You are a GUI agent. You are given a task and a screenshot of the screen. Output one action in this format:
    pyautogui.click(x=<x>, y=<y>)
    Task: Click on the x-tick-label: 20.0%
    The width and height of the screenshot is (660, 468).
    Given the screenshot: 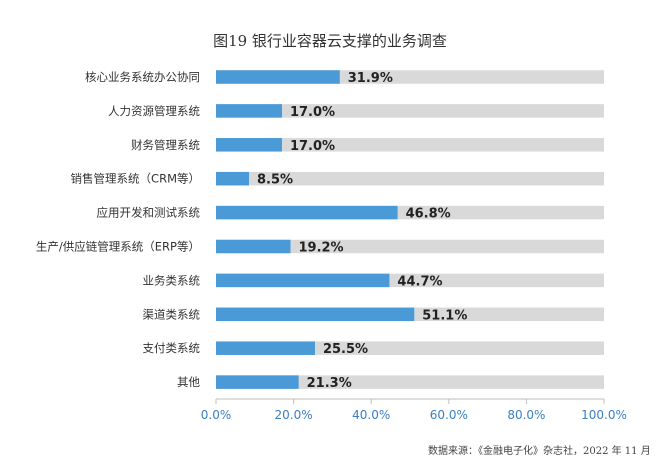 What is the action you would take?
    pyautogui.click(x=294, y=415)
    